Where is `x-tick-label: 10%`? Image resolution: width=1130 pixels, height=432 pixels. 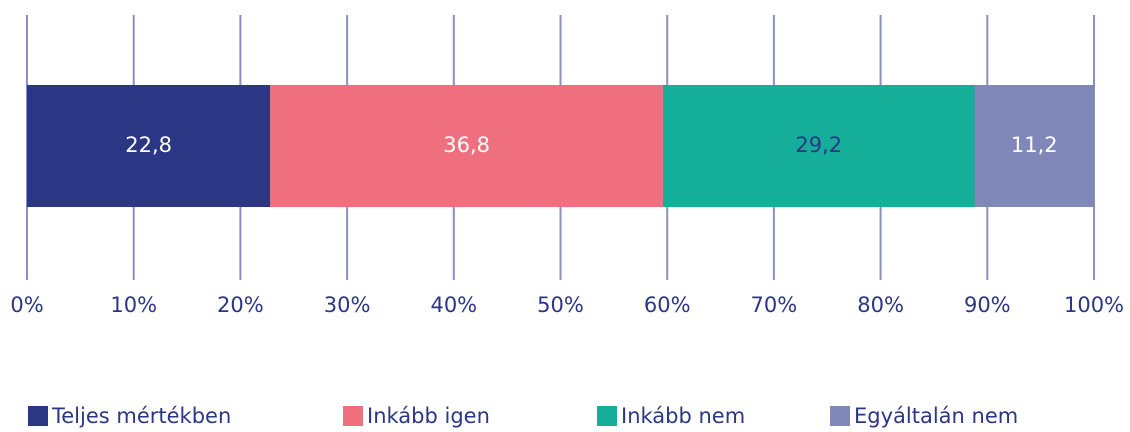 x-tick-label: 10% is located at coordinates (133, 305).